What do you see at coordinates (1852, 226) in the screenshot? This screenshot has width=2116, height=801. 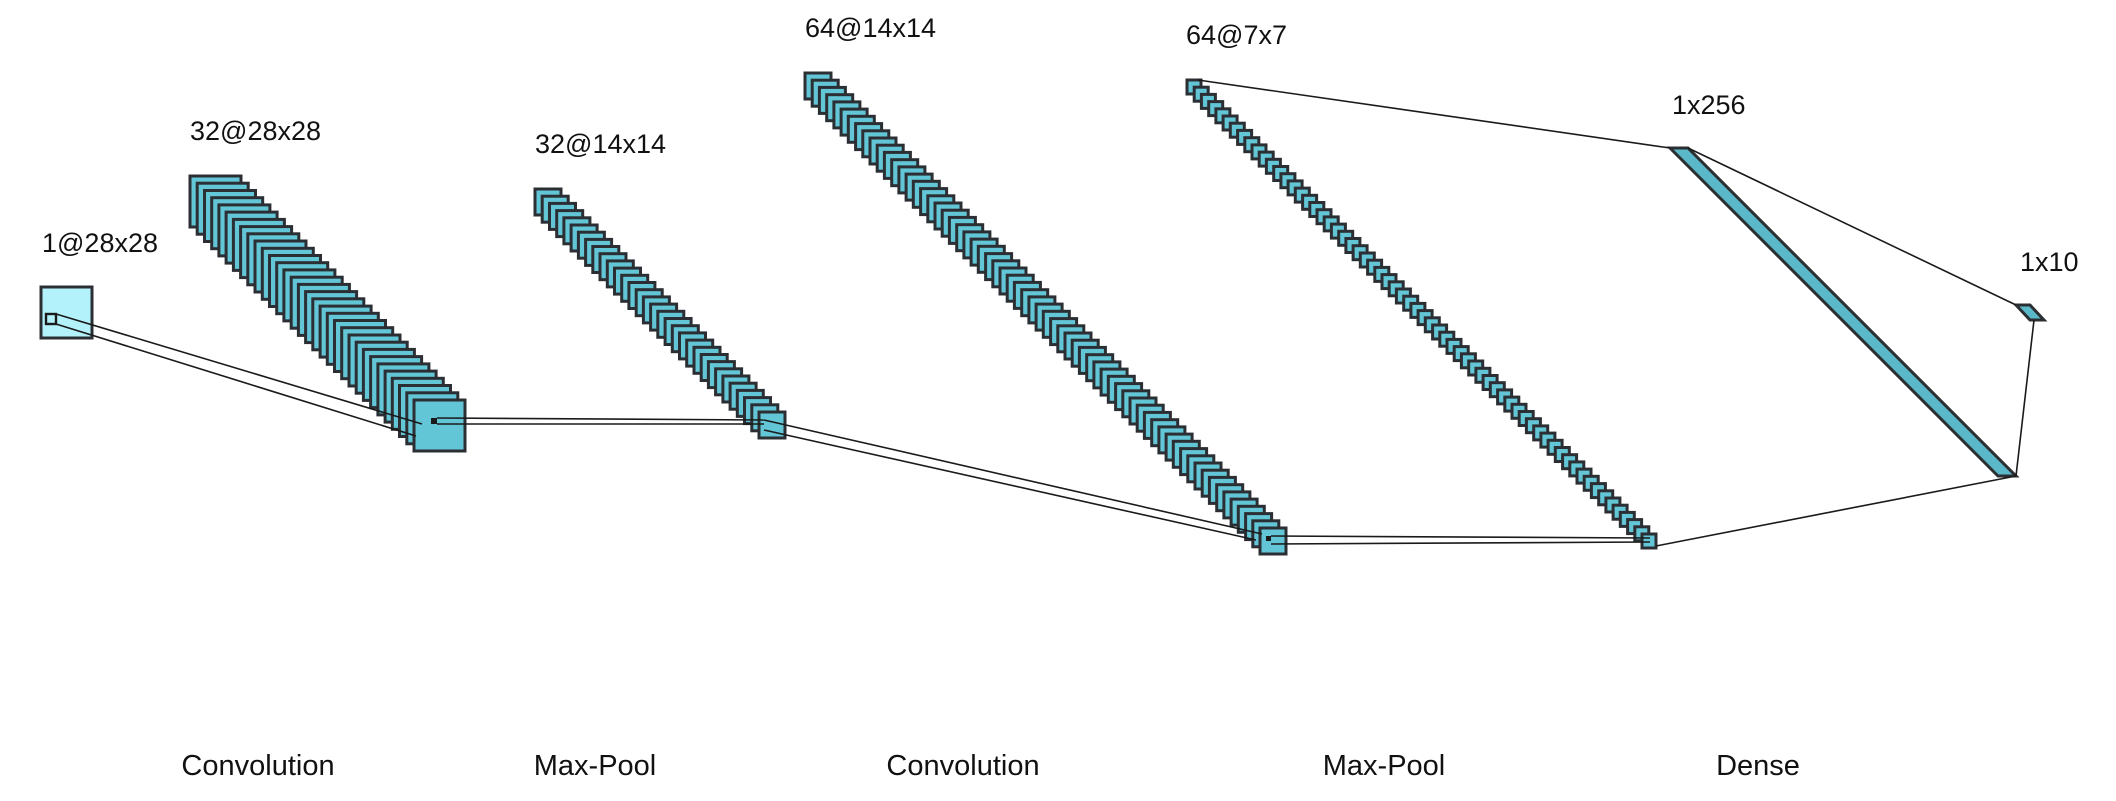 I see `link-dense-output-top` at bounding box center [1852, 226].